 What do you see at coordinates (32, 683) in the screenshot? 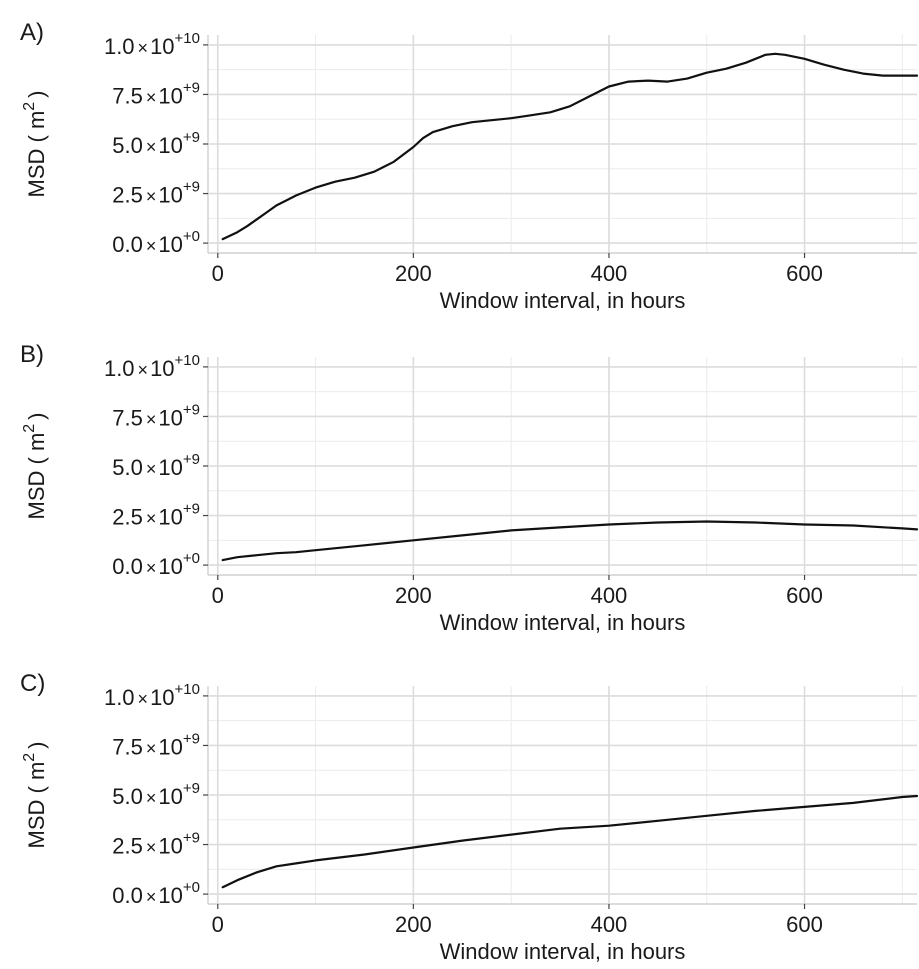
I see `panel-label: C)` at bounding box center [32, 683].